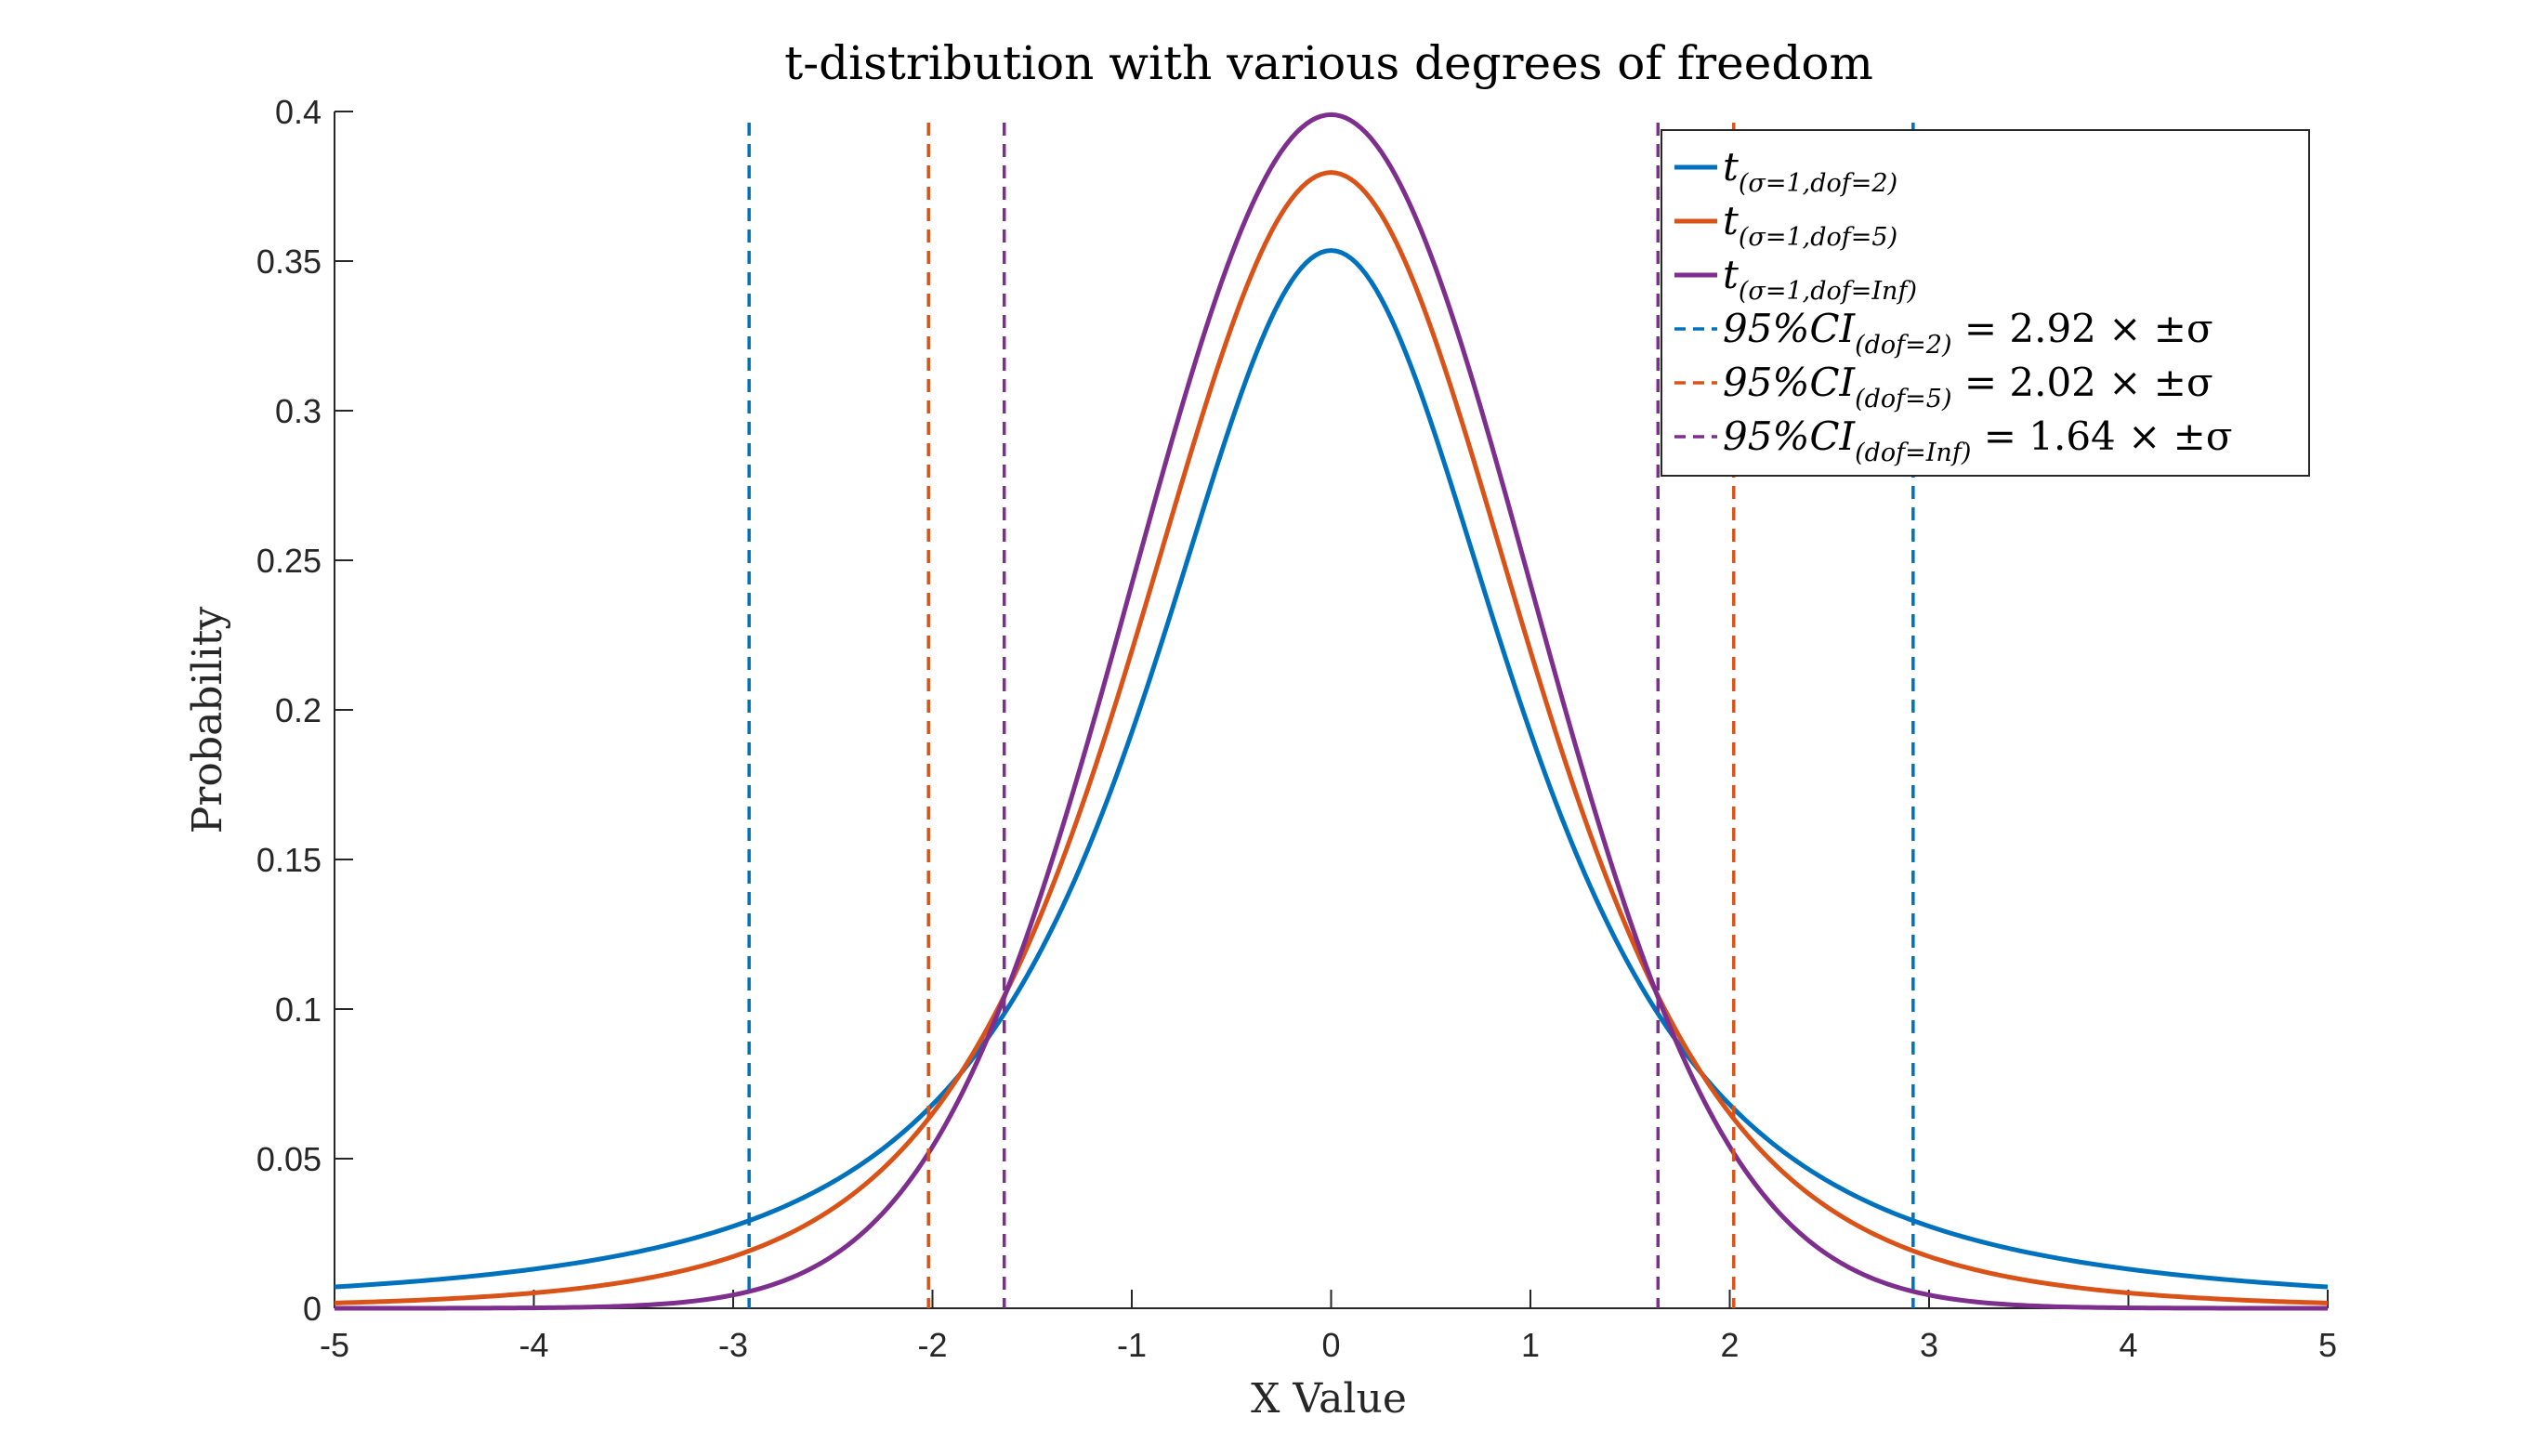  I want to click on legend-box, so click(1985, 303).